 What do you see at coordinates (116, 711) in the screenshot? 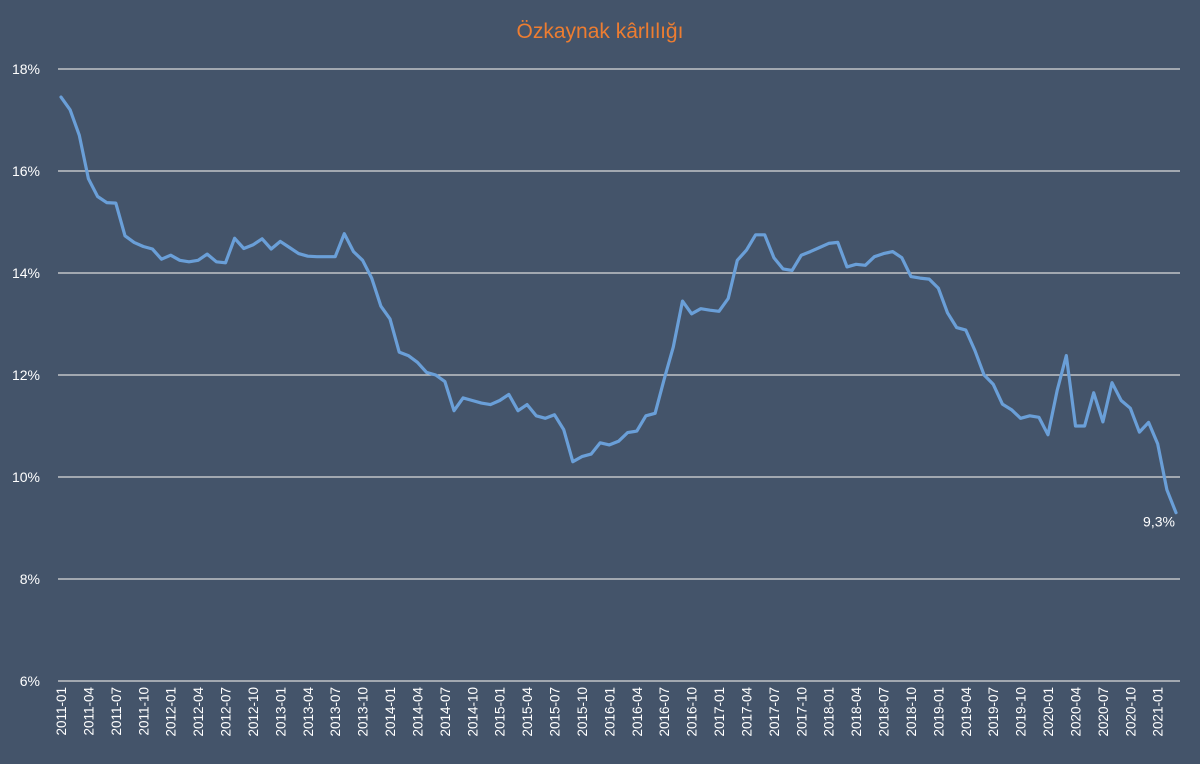
I see `x-tick-label: 2011-07` at bounding box center [116, 711].